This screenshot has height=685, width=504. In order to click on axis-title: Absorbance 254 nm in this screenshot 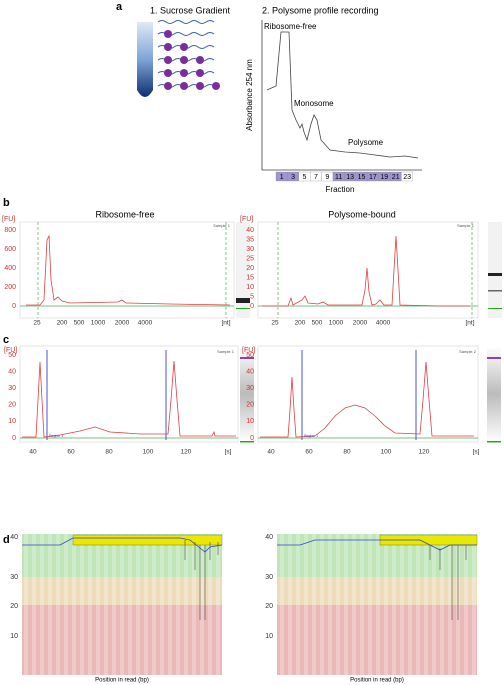, I will do `click(249, 95)`.